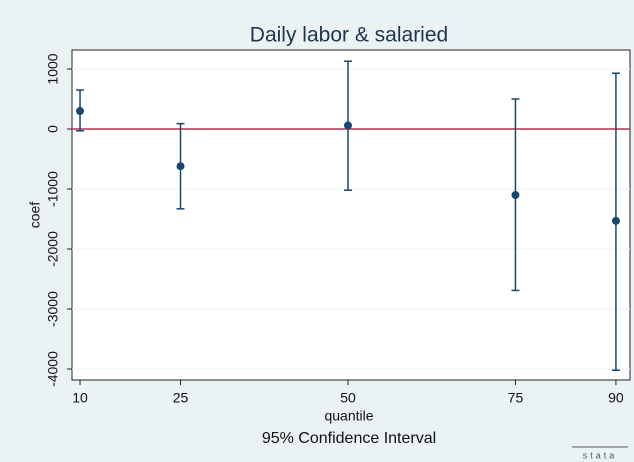  I want to click on x-tick-label: 75, so click(516, 398).